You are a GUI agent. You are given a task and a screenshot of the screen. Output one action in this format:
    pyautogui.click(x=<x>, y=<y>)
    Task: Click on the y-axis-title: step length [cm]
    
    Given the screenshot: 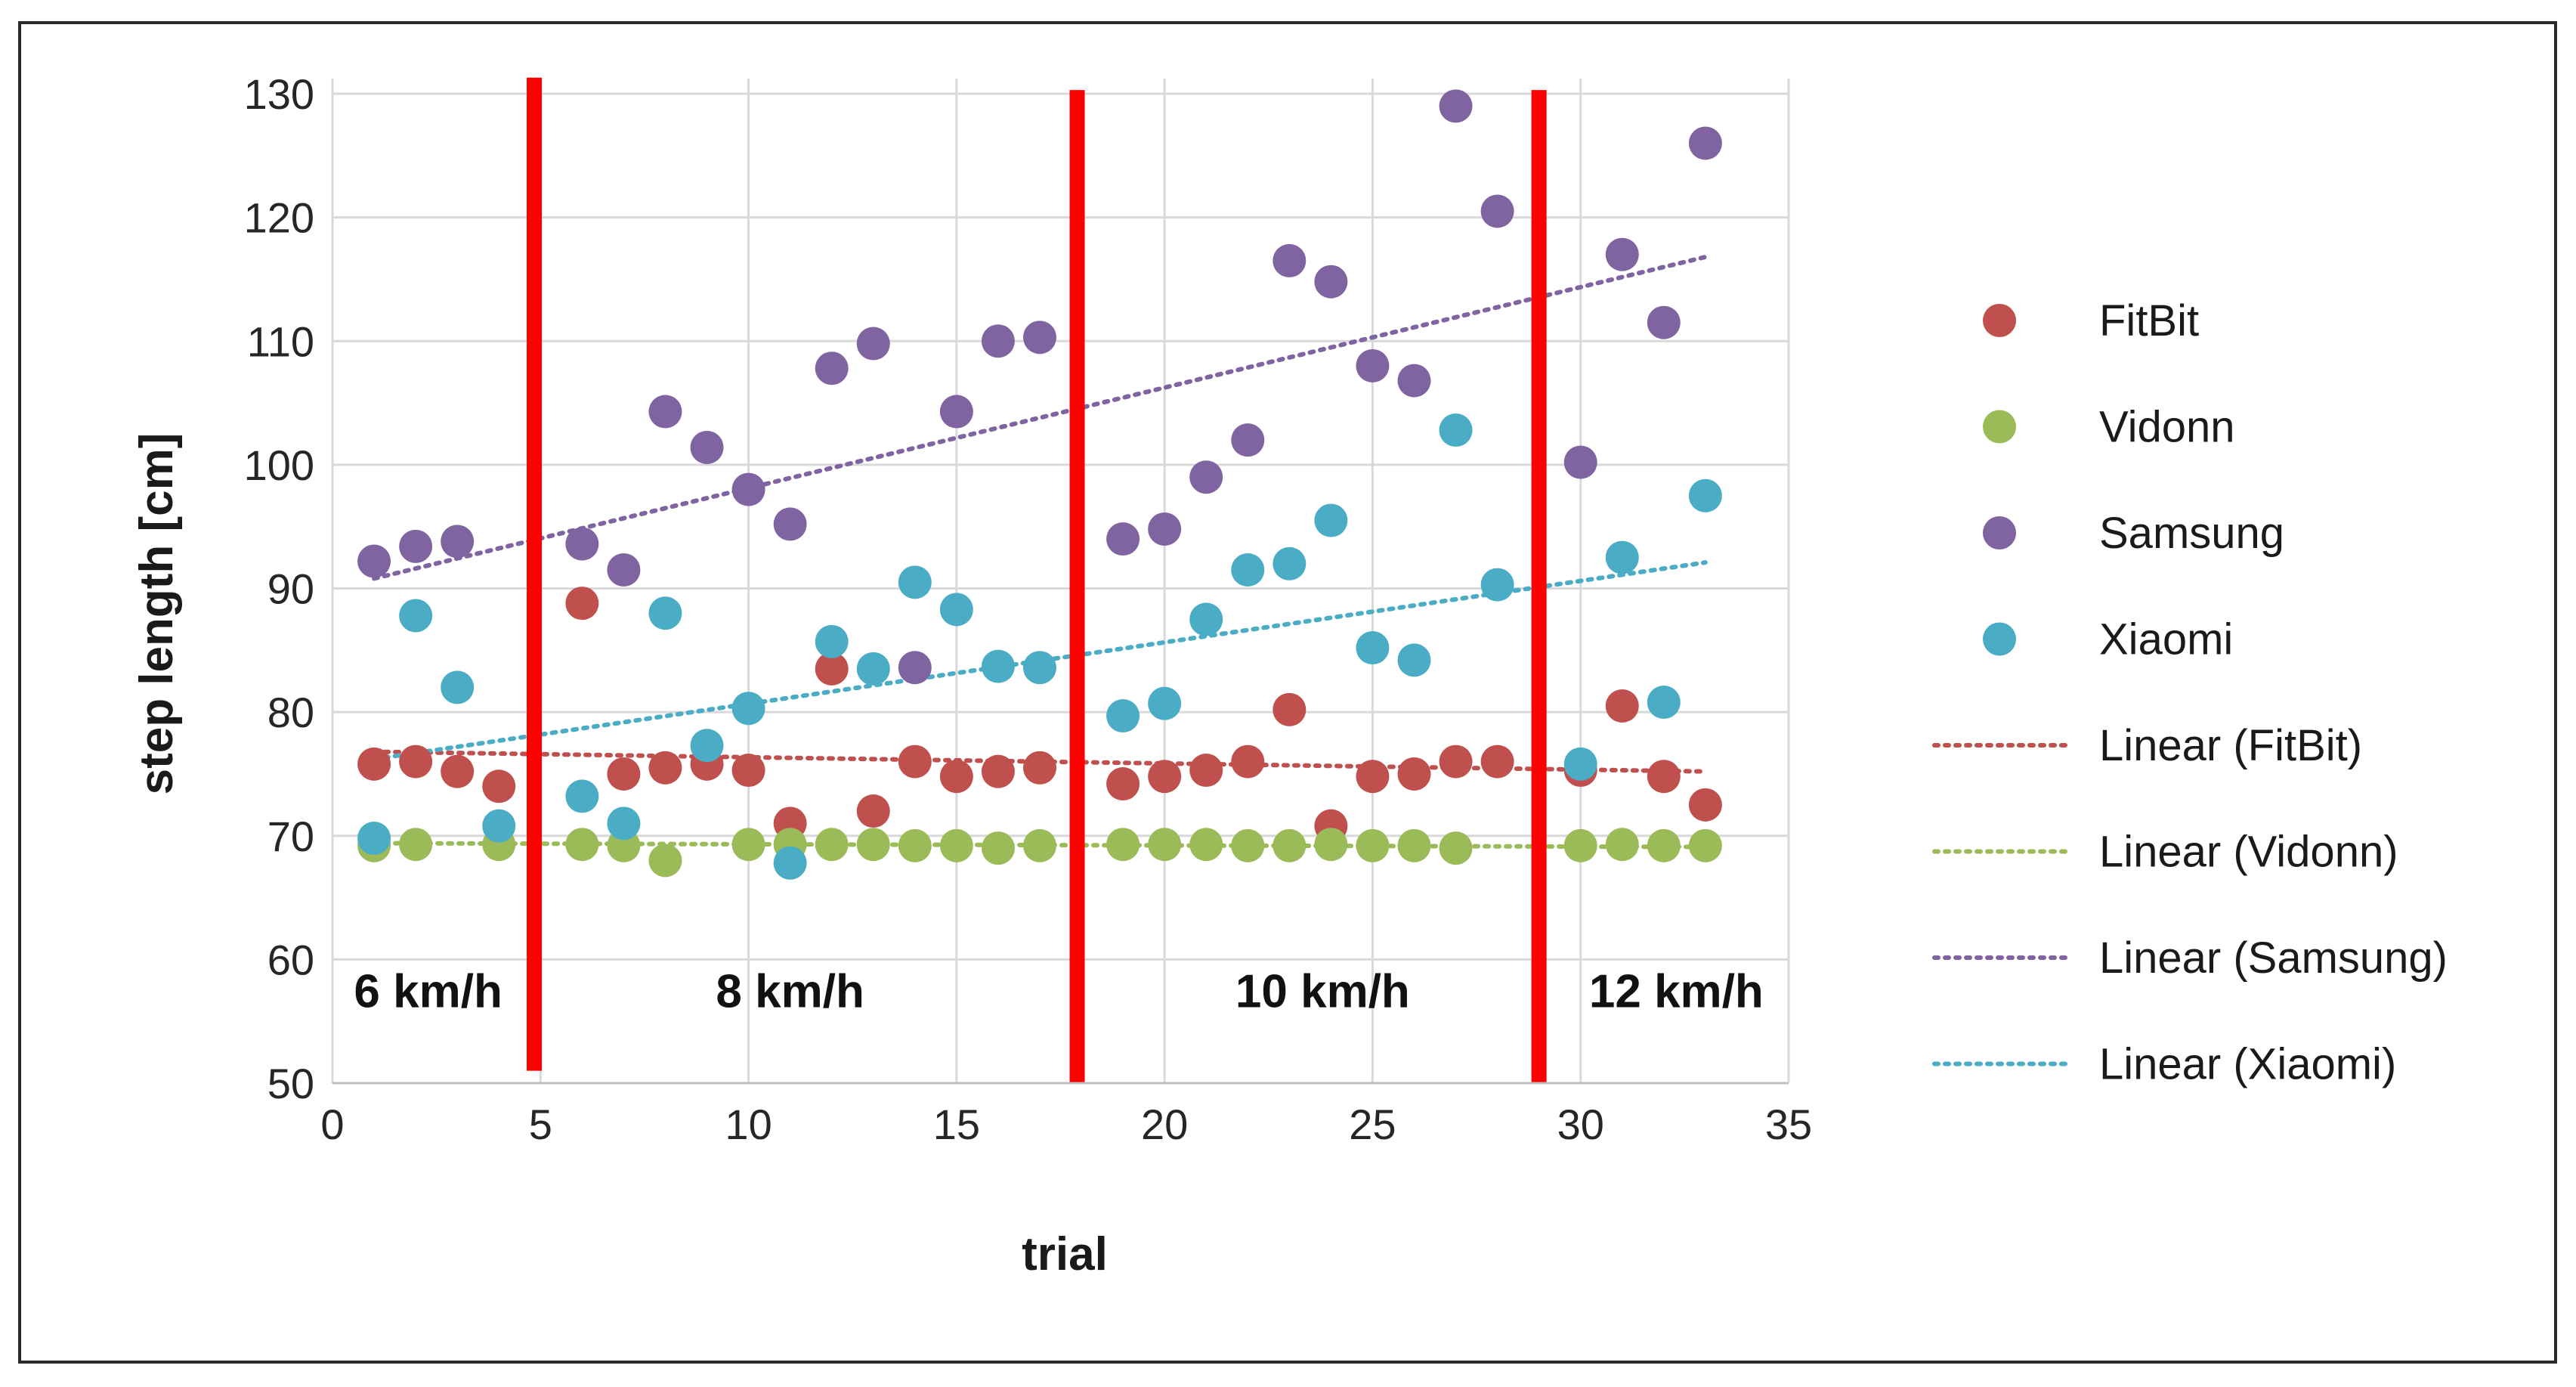 What is the action you would take?
    pyautogui.click(x=157, y=614)
    